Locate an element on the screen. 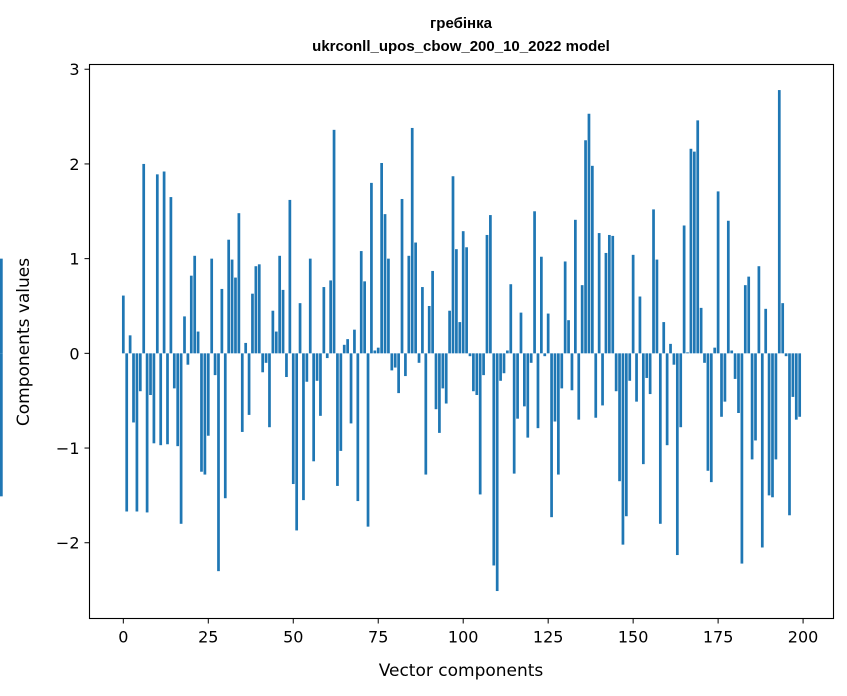 This screenshot has height=696, width=847. x-tick-label: 0 is located at coordinates (123, 637).